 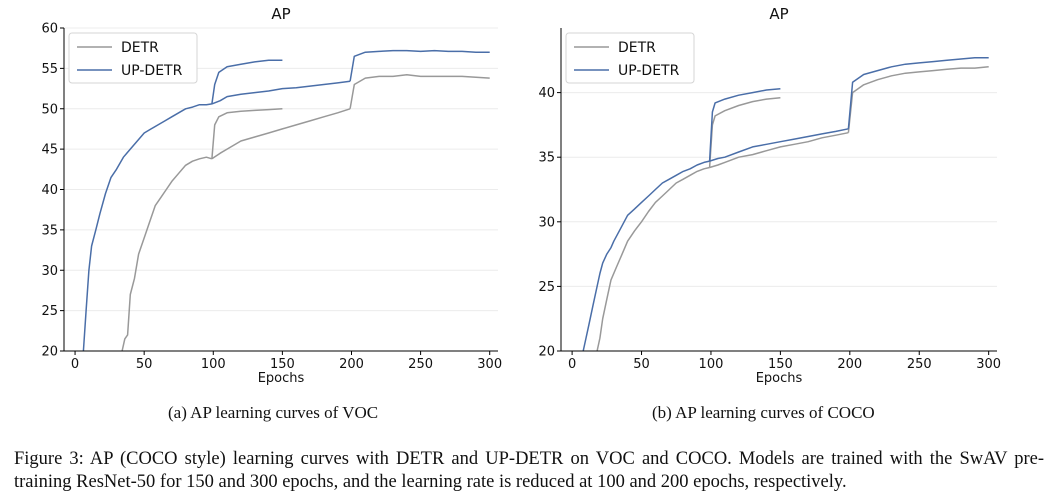 I want to click on chart-a-y-tick-label: 20, so click(x=49, y=352).